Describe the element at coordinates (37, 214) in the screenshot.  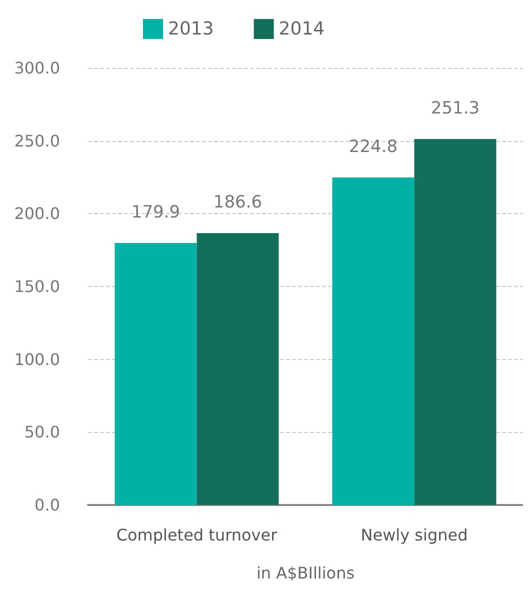
I see `y-tick-label: 200.0` at that location.